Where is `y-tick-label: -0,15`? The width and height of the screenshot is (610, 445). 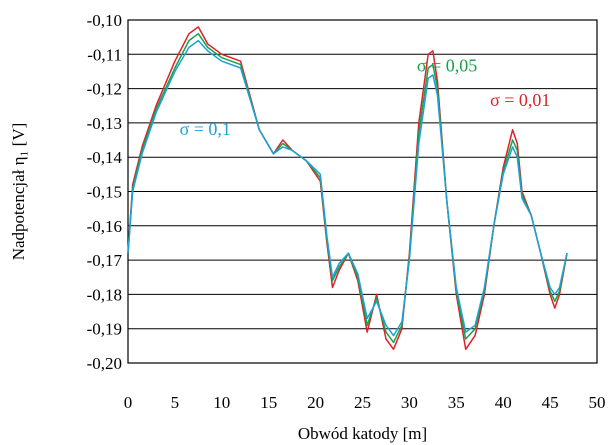 y-tick-label: -0,15 is located at coordinates (104, 192).